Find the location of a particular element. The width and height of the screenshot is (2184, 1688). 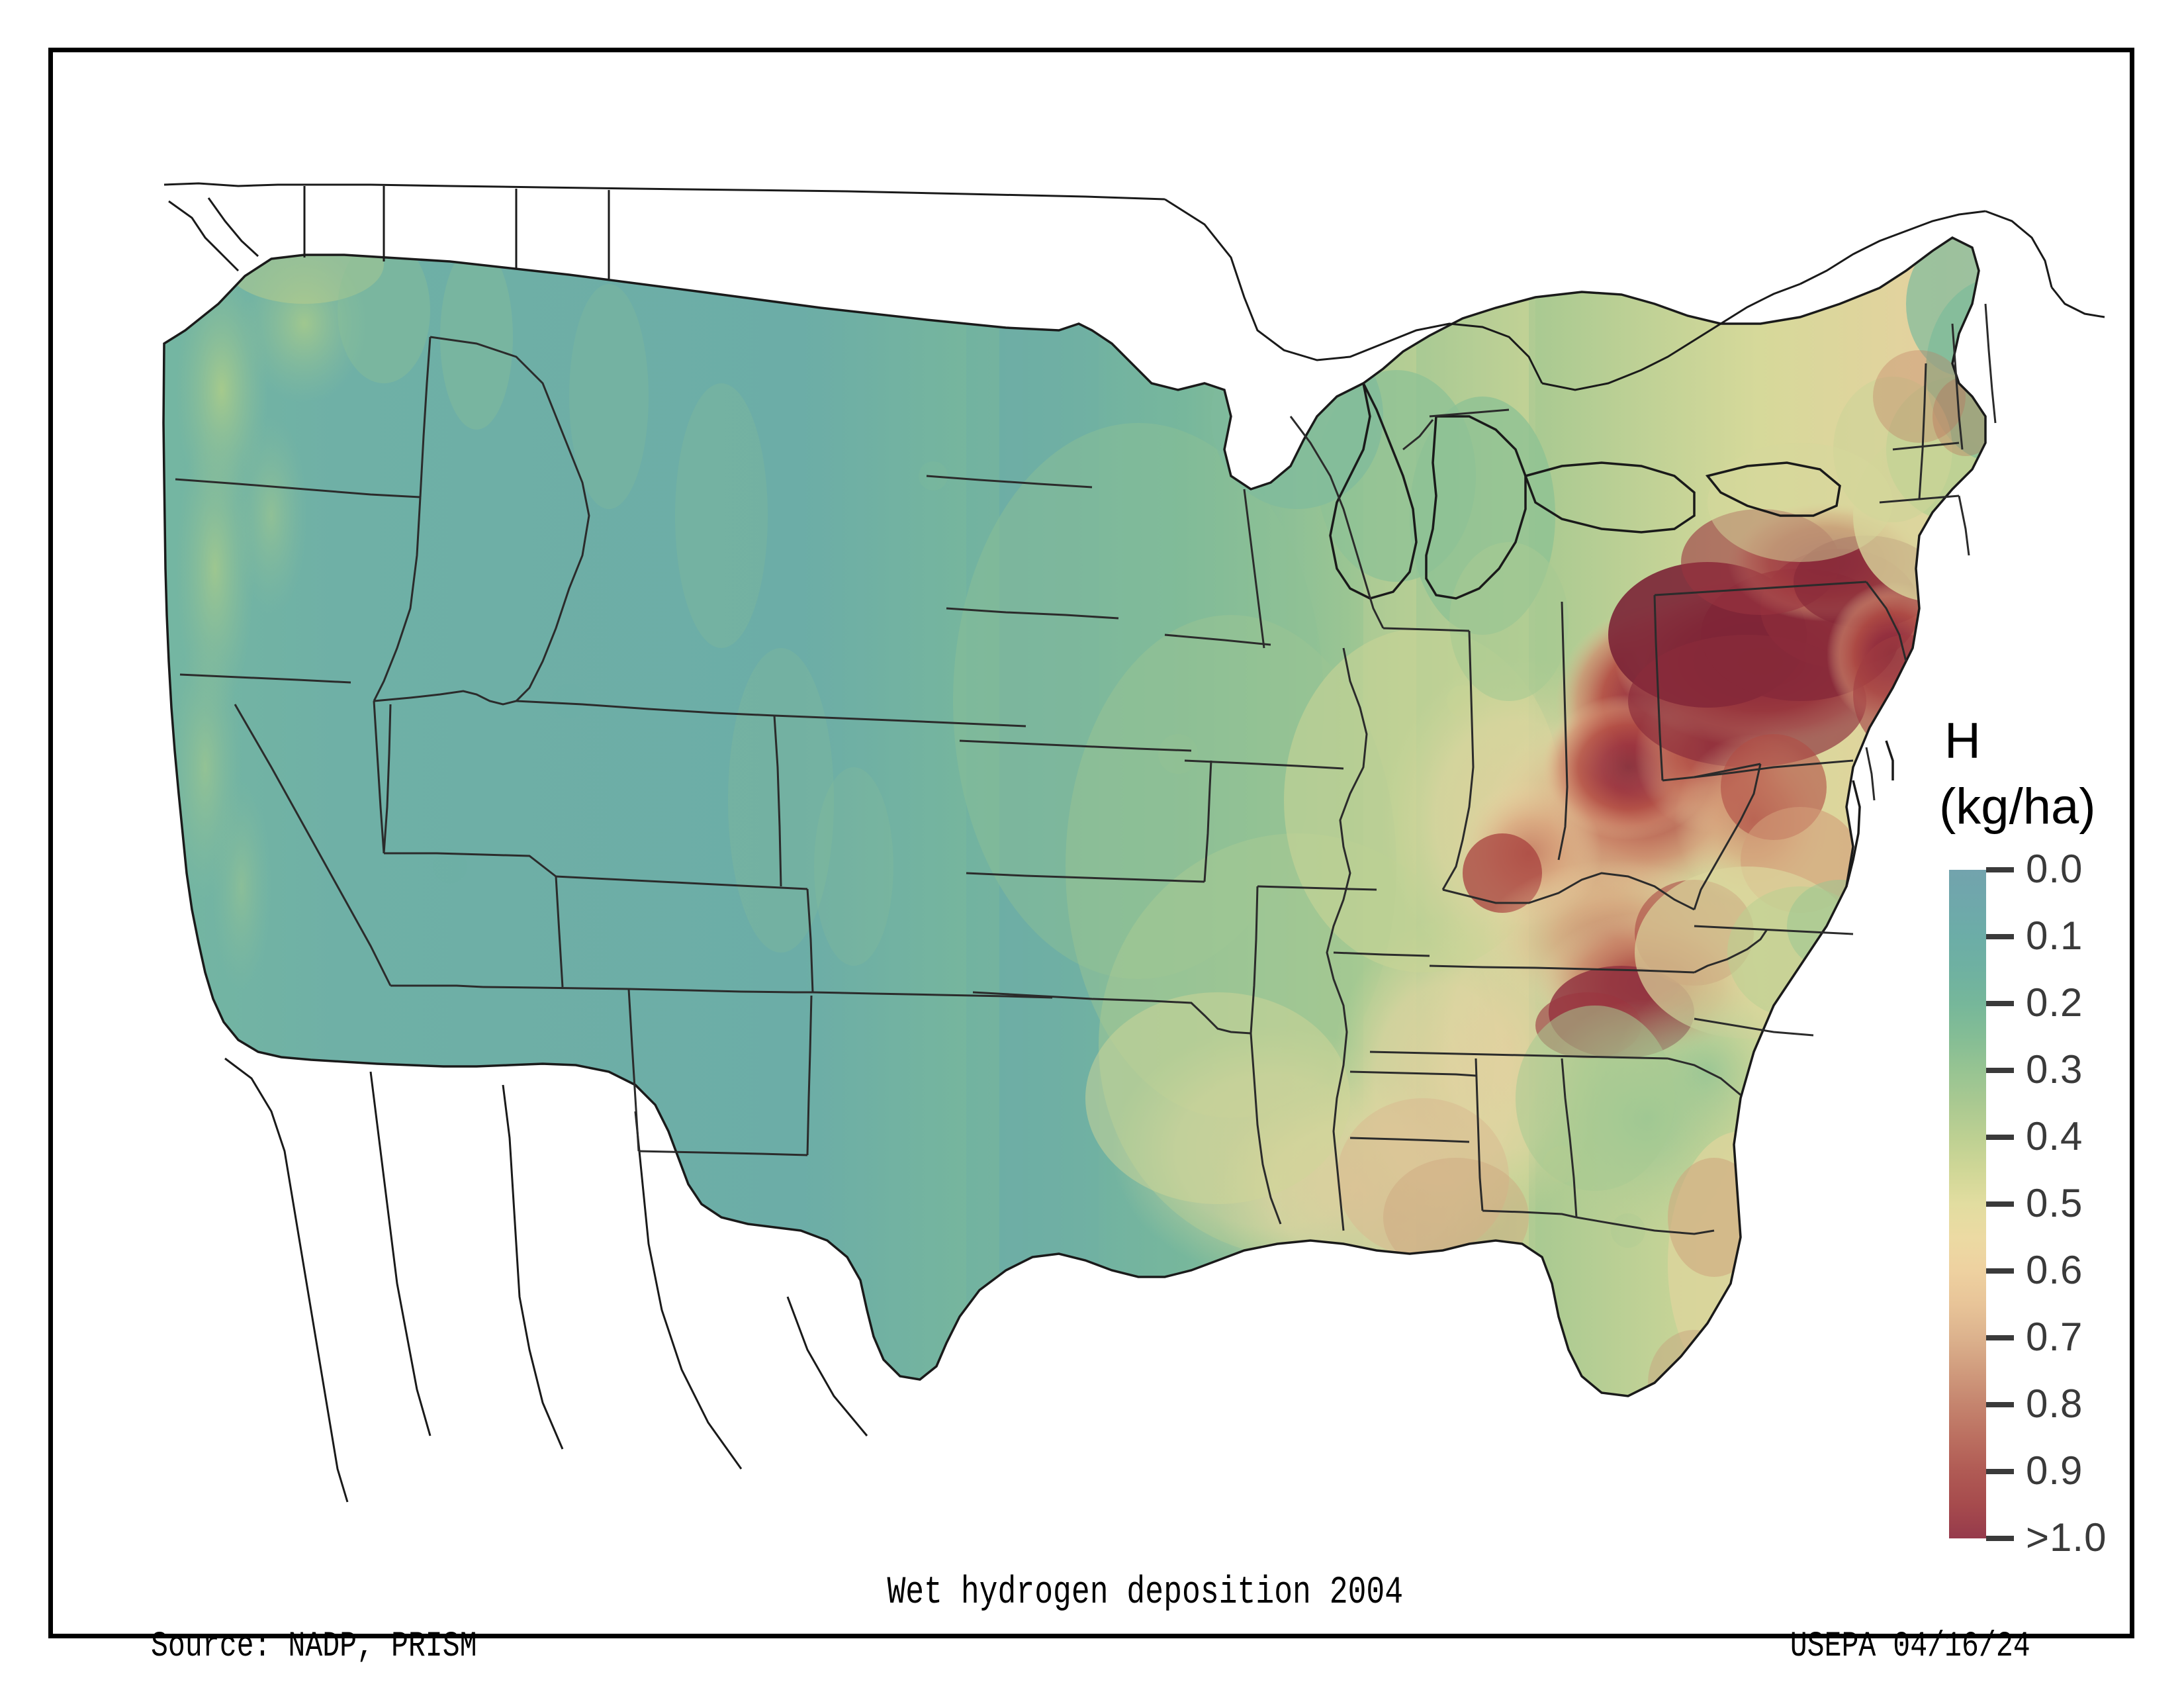

tick-label: 0.5 is located at coordinates (2054, 1203).